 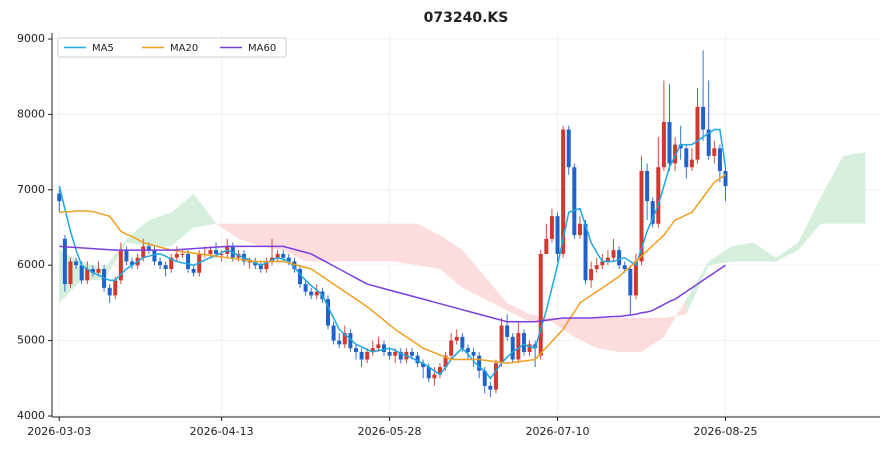 I want to click on chart-title: 073240.KS, so click(x=466, y=18).